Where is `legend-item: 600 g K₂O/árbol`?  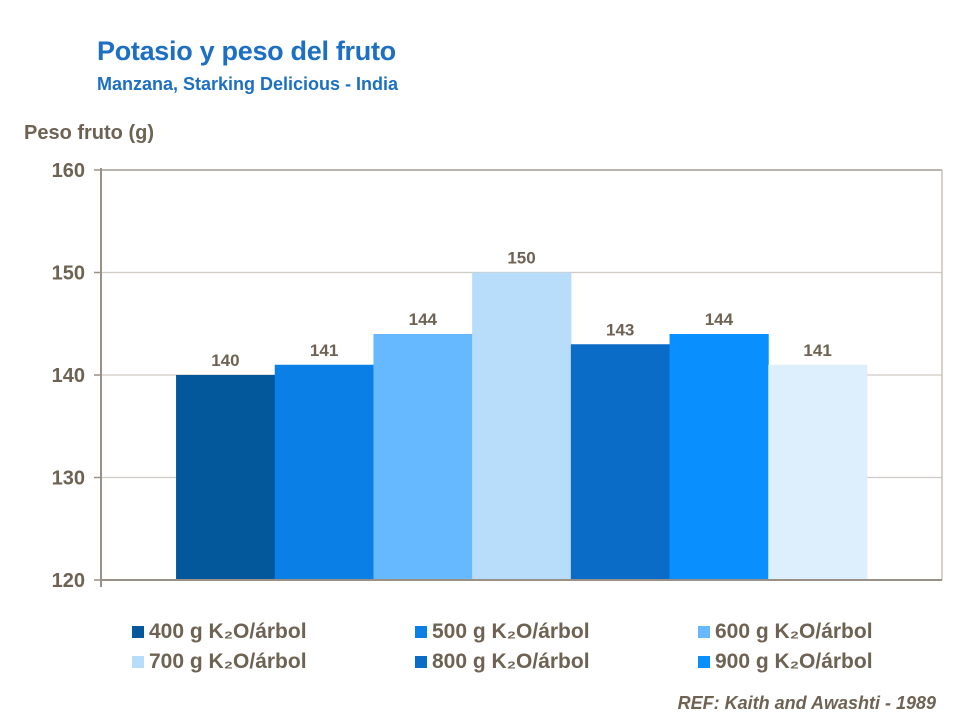 legend-item: 600 g K₂O/árbol is located at coordinates (808, 632).